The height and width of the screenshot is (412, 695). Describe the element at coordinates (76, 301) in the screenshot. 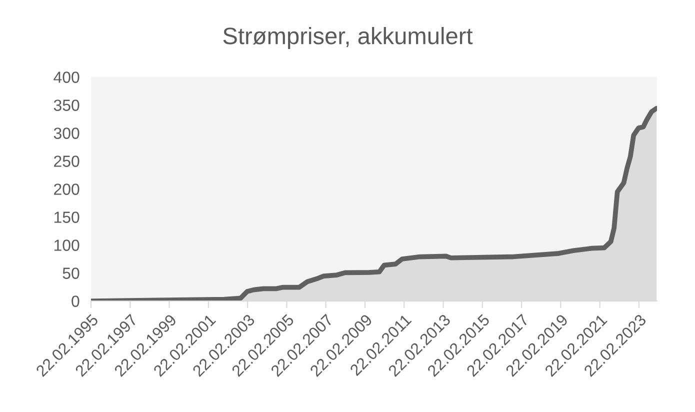

I see `y-tick-label: 0` at that location.